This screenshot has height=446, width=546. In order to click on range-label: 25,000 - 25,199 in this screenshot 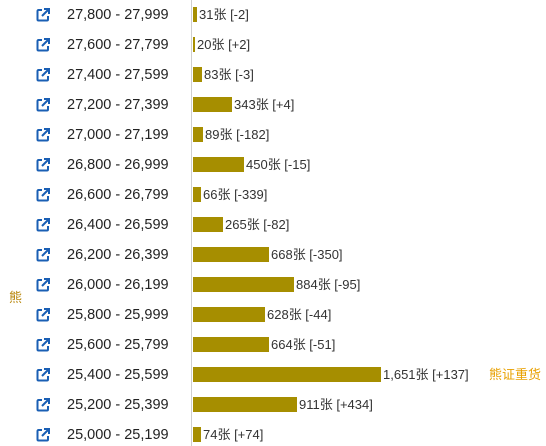, I will do `click(118, 435)`.